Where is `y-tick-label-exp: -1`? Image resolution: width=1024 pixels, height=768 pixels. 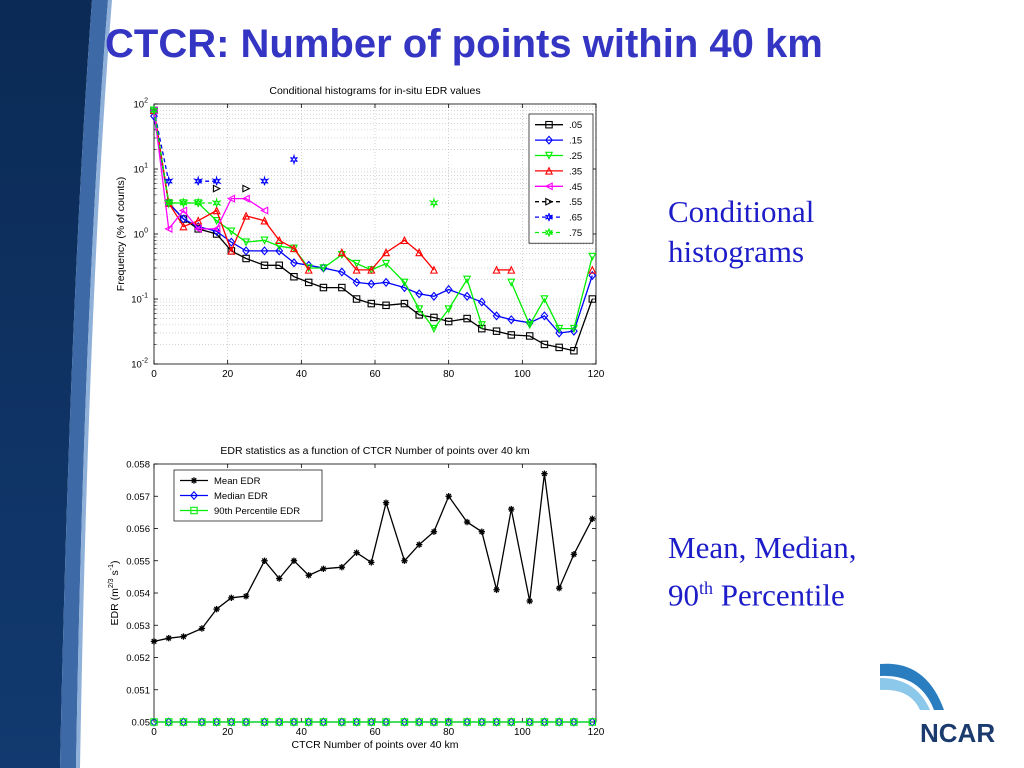
y-tick-label-exp: -1 is located at coordinates (145, 296).